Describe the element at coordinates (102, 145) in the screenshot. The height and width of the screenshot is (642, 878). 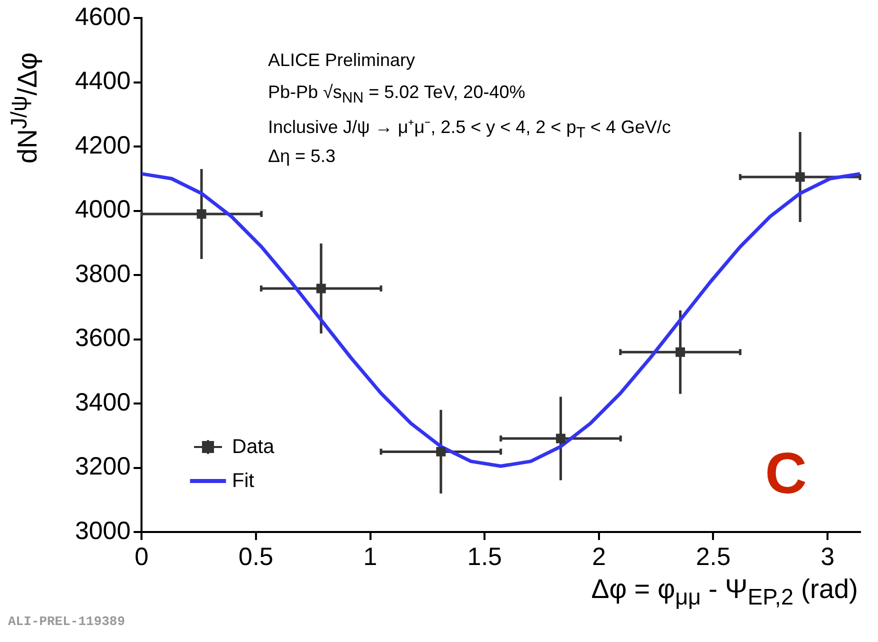
I see `y-tick-label: 4200` at that location.